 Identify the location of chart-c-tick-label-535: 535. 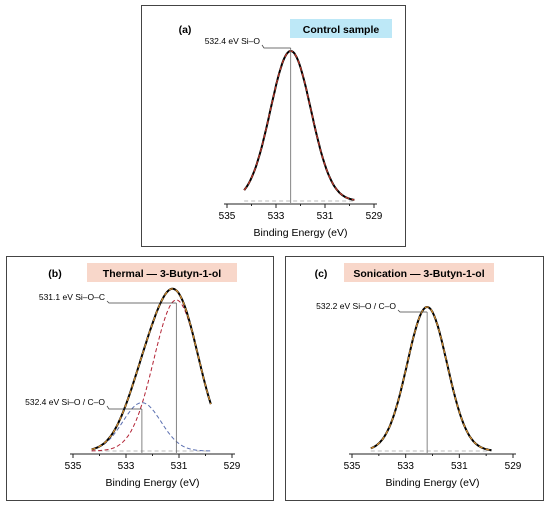
(352, 466).